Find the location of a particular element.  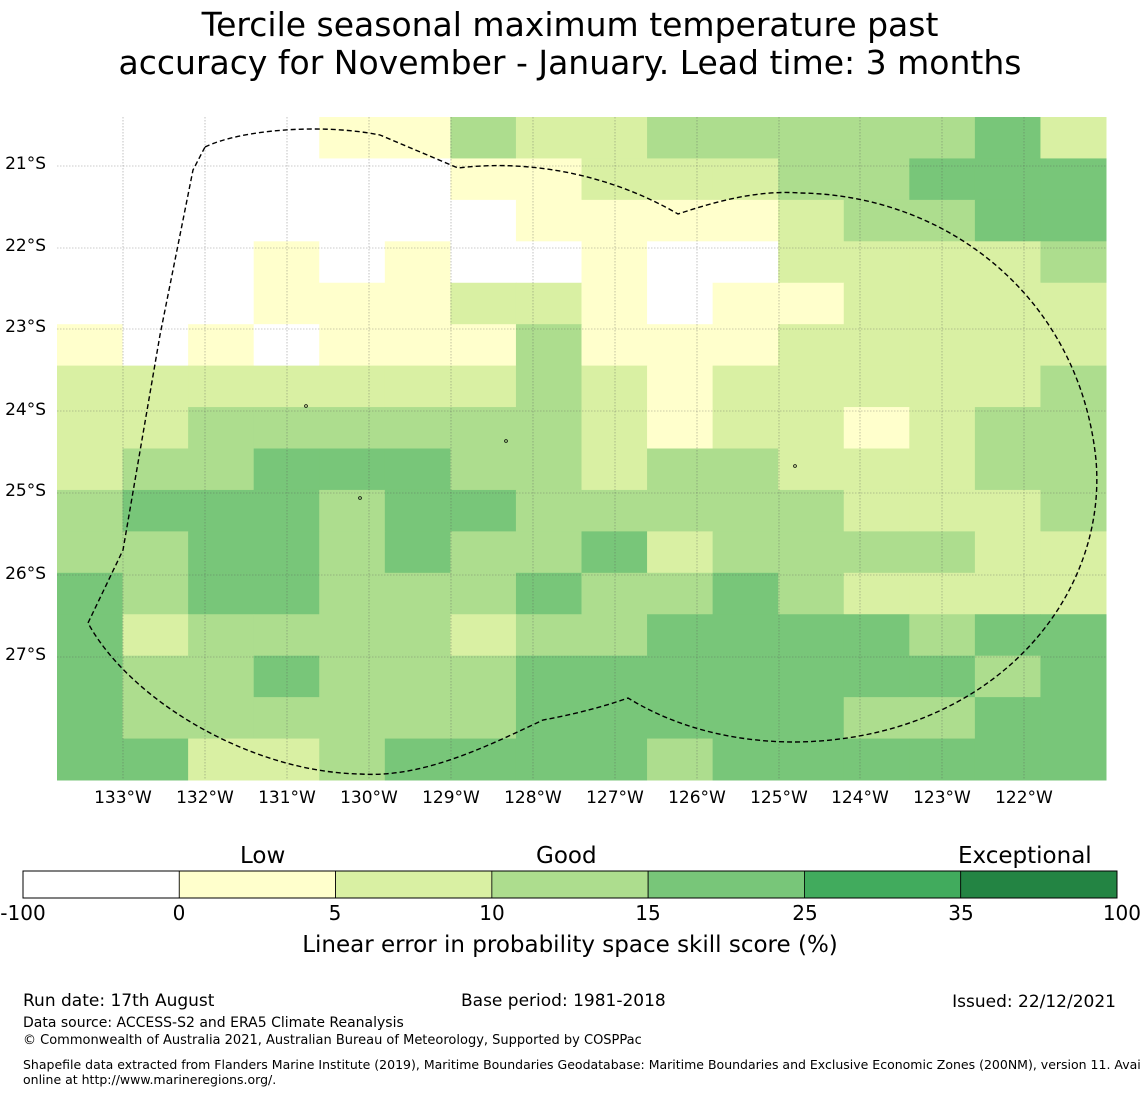

legend-category-good: Good is located at coordinates (566, 856).